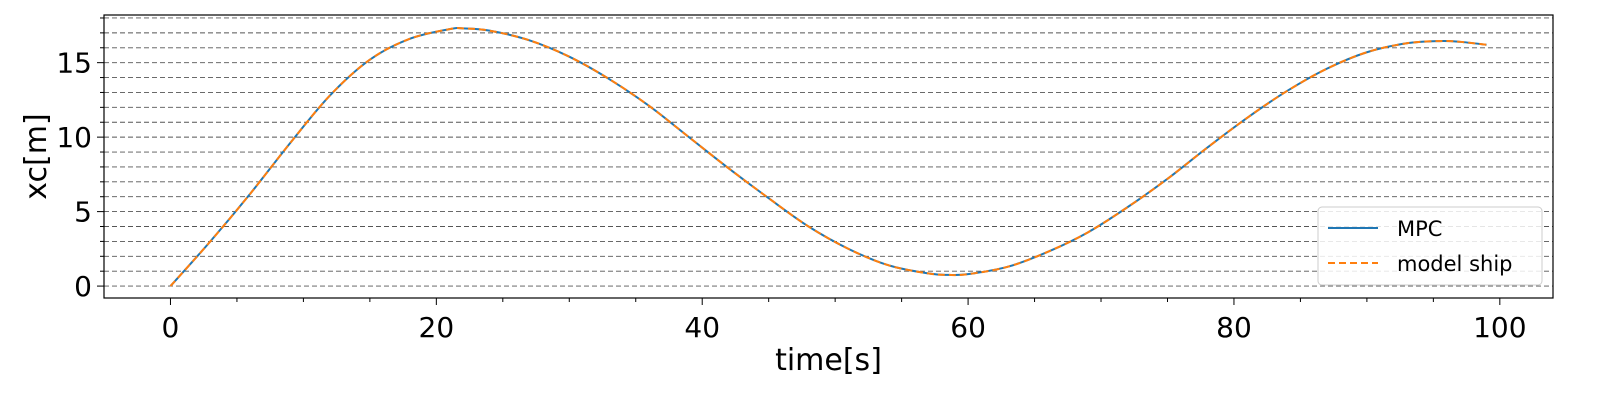 This screenshot has width=1600, height=400. I want to click on x-axis-ticks: 0 20 40 60 80 100, so click(844, 321).